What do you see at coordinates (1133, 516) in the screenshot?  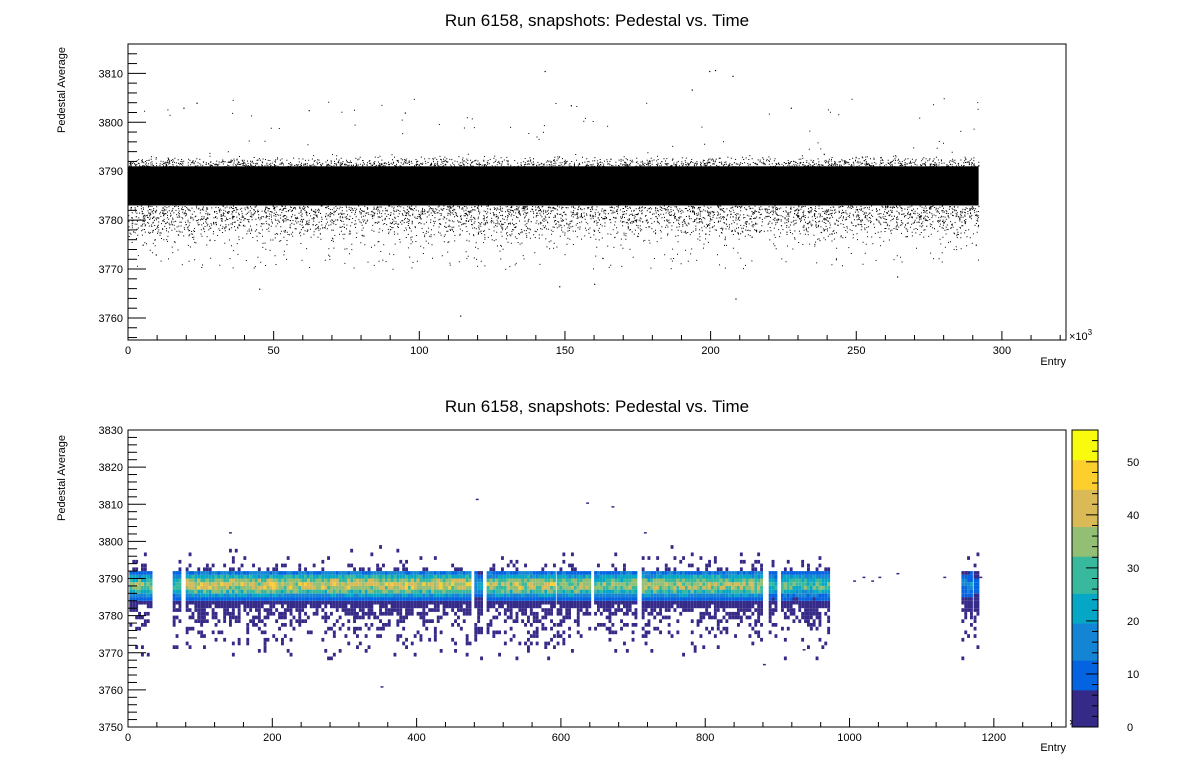 I see `z-tick-label: 40` at bounding box center [1133, 516].